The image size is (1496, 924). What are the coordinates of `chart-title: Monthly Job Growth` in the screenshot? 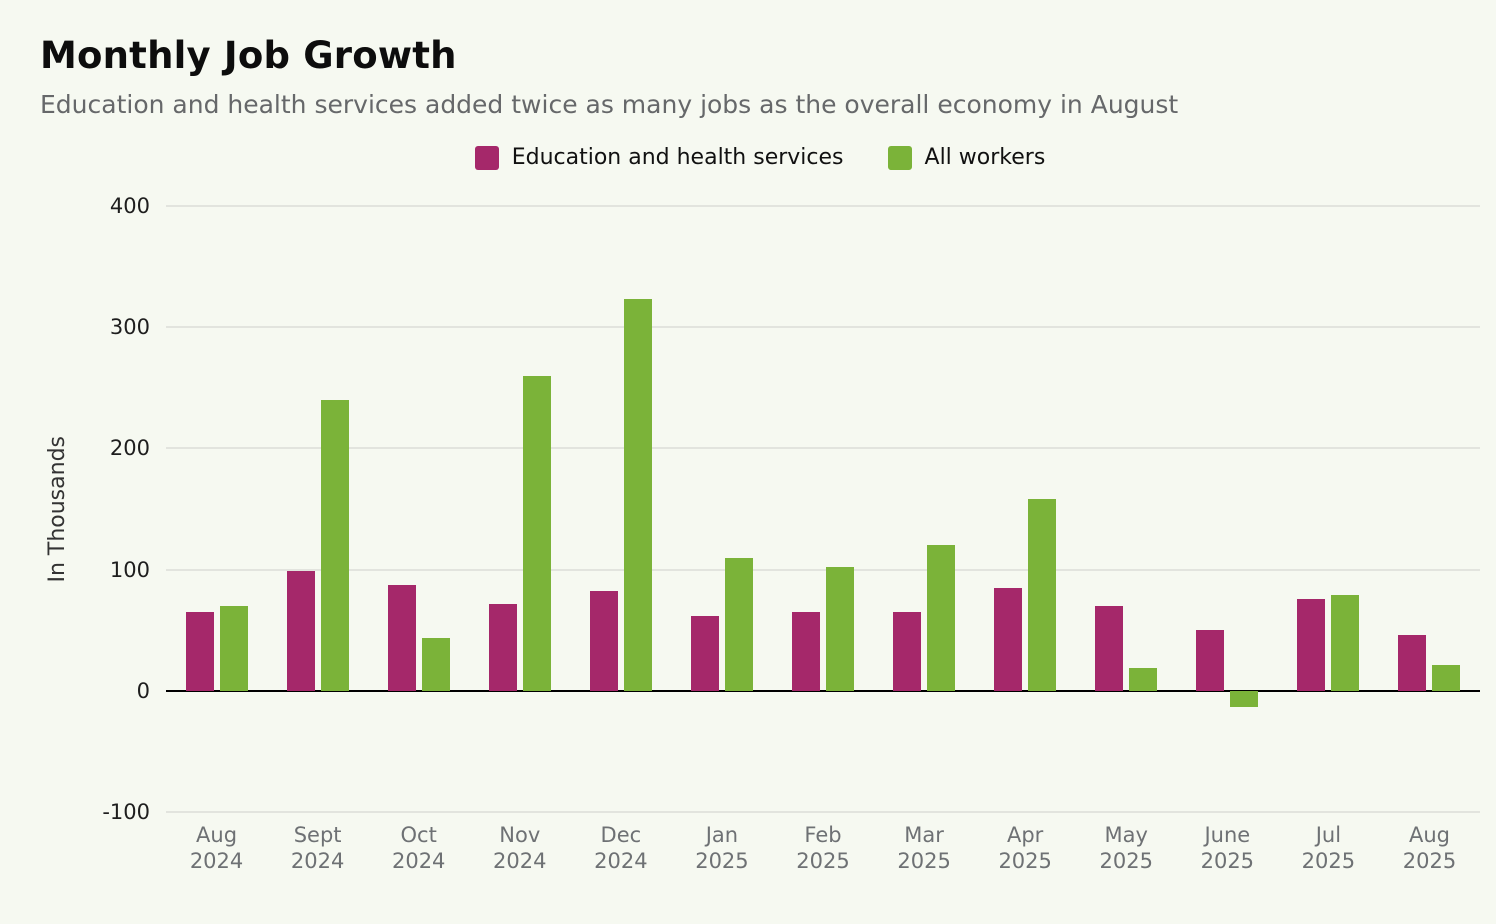 It's located at (248, 55).